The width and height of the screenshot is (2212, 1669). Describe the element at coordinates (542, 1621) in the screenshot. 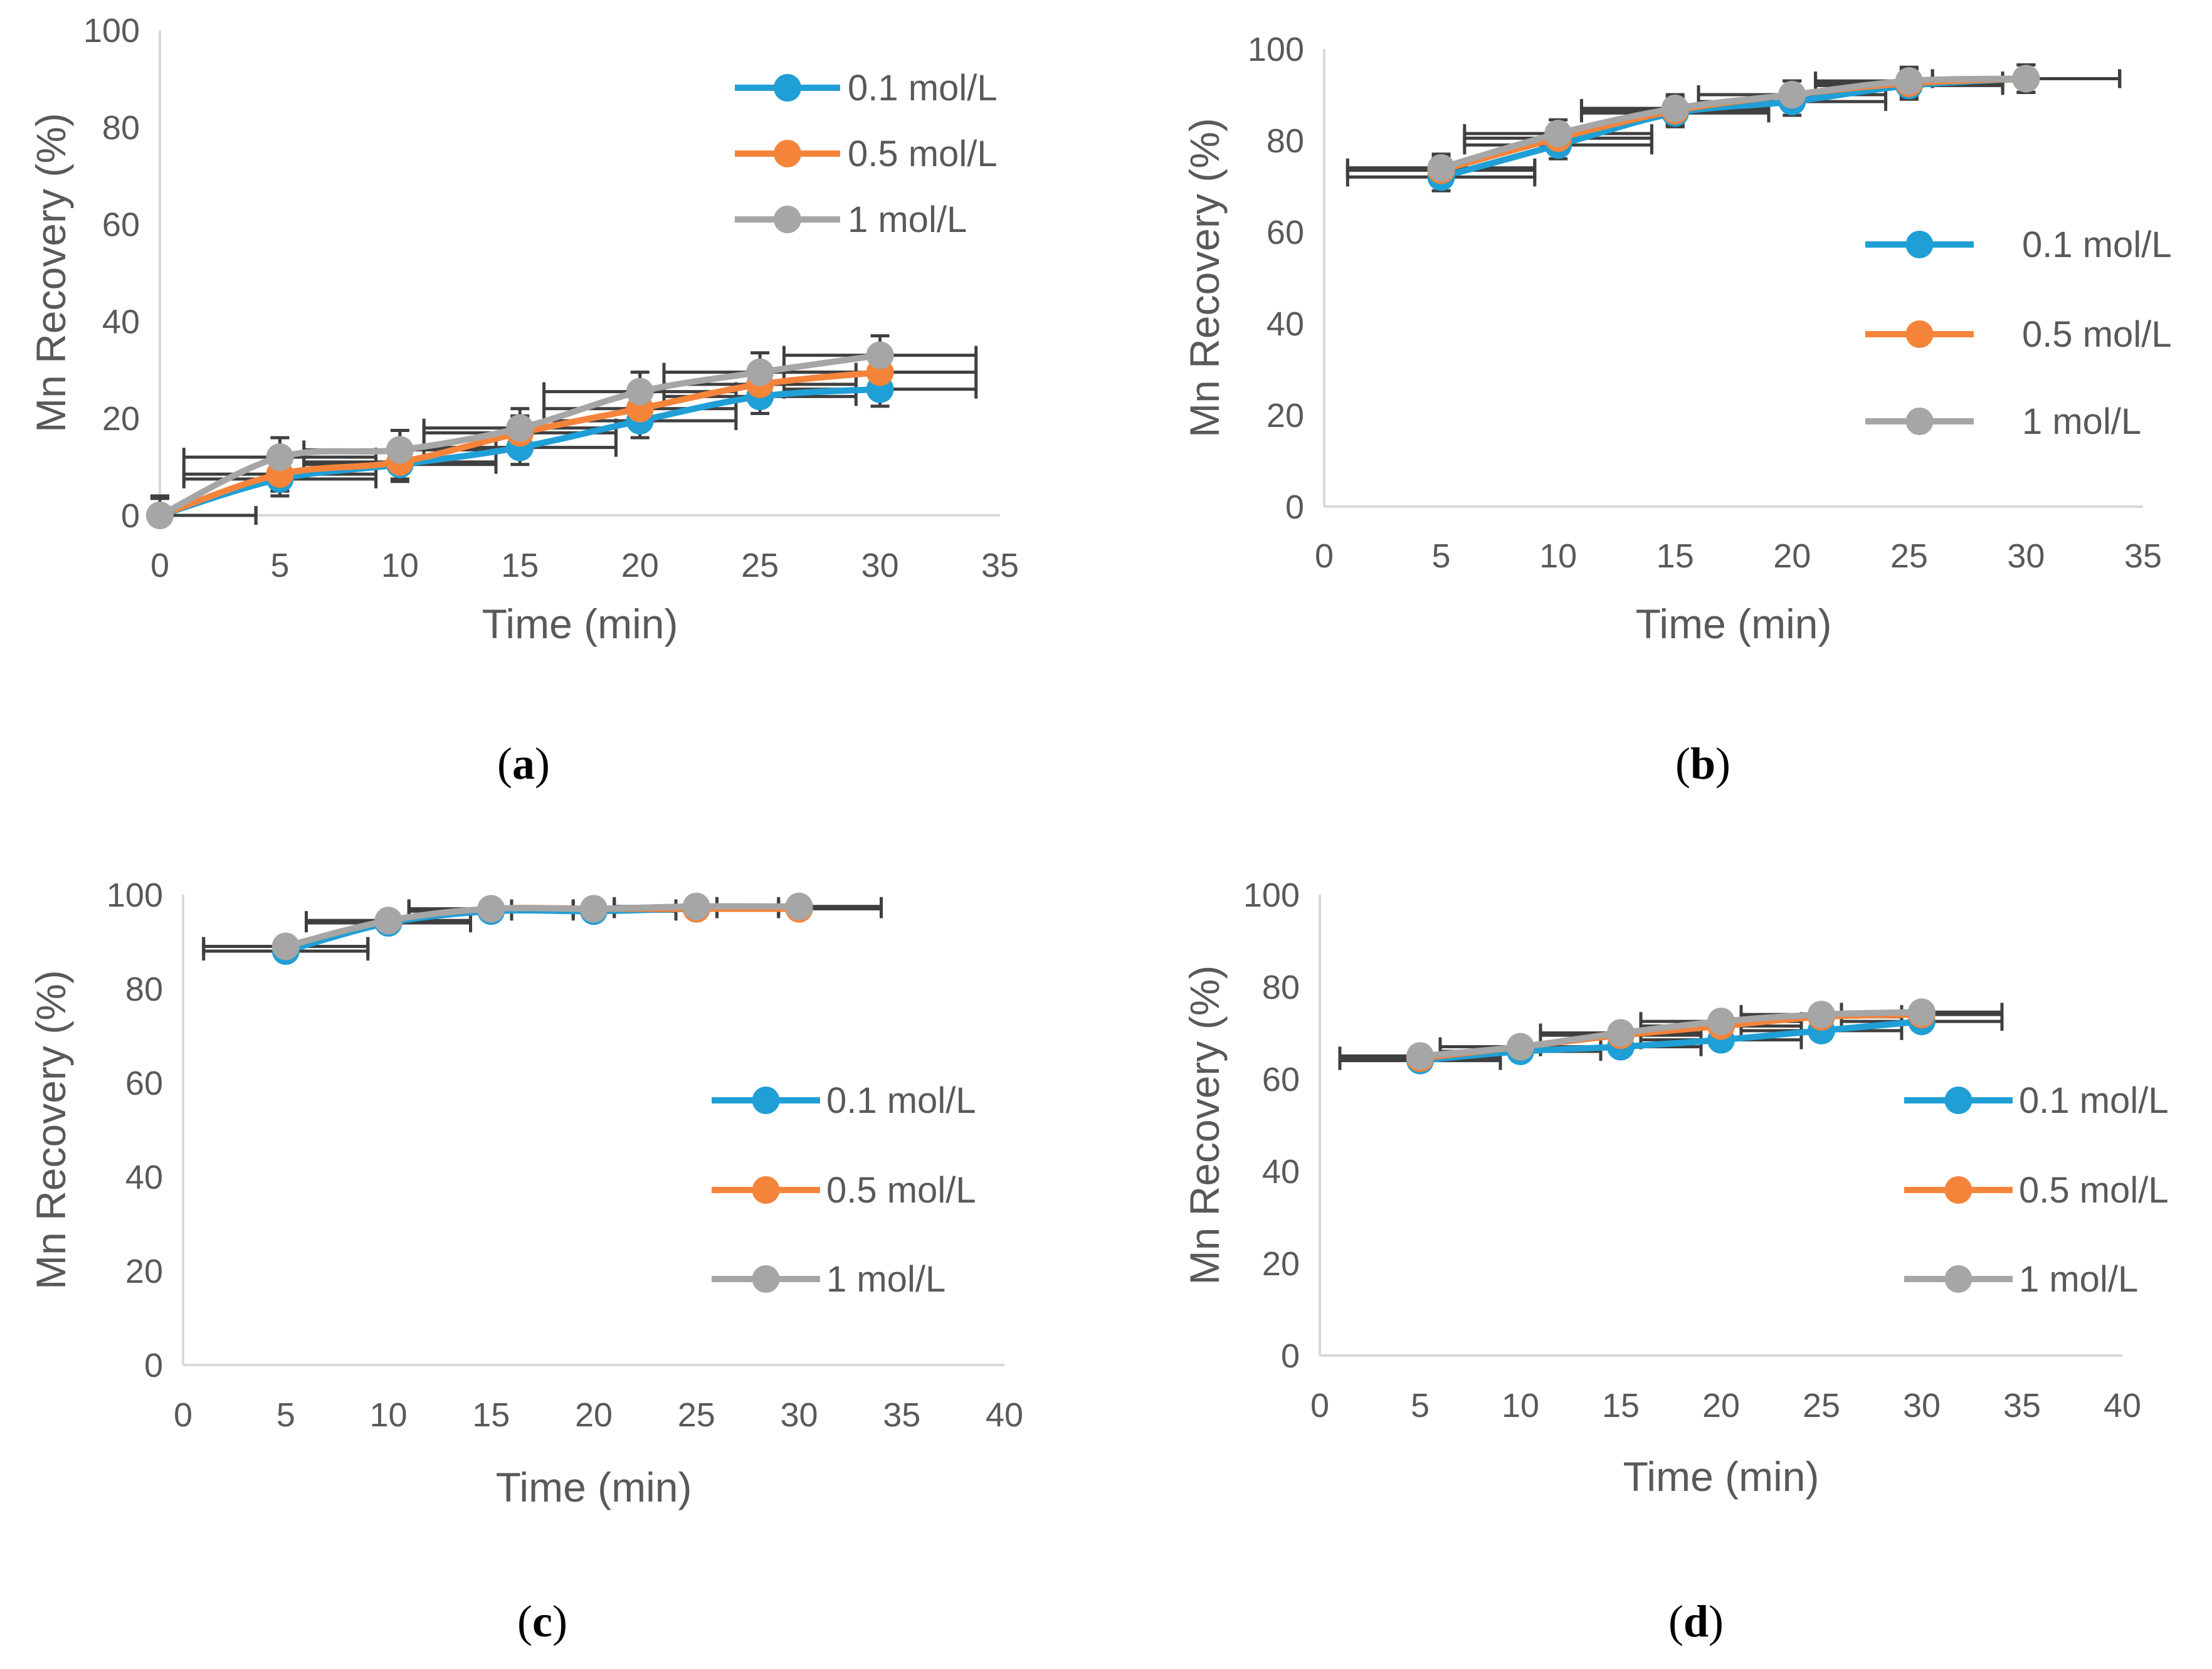

I see `panel-label: (c)` at that location.